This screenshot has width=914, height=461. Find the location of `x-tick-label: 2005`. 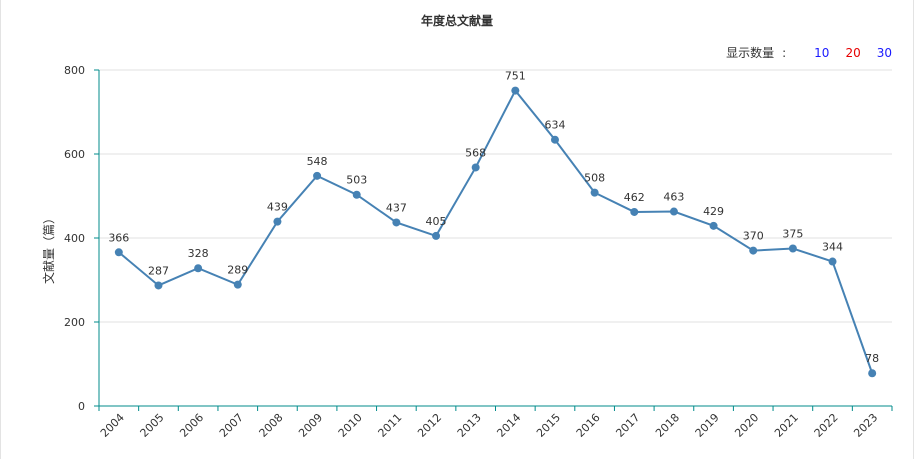

x-tick-label: 2005 is located at coordinates (152, 425).